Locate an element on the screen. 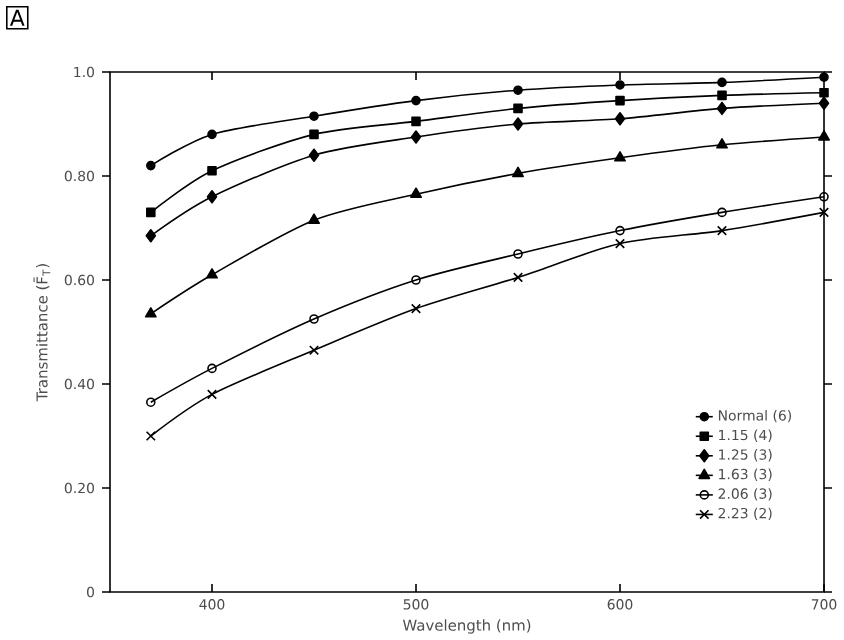  text: A is located at coordinates (17, 17).